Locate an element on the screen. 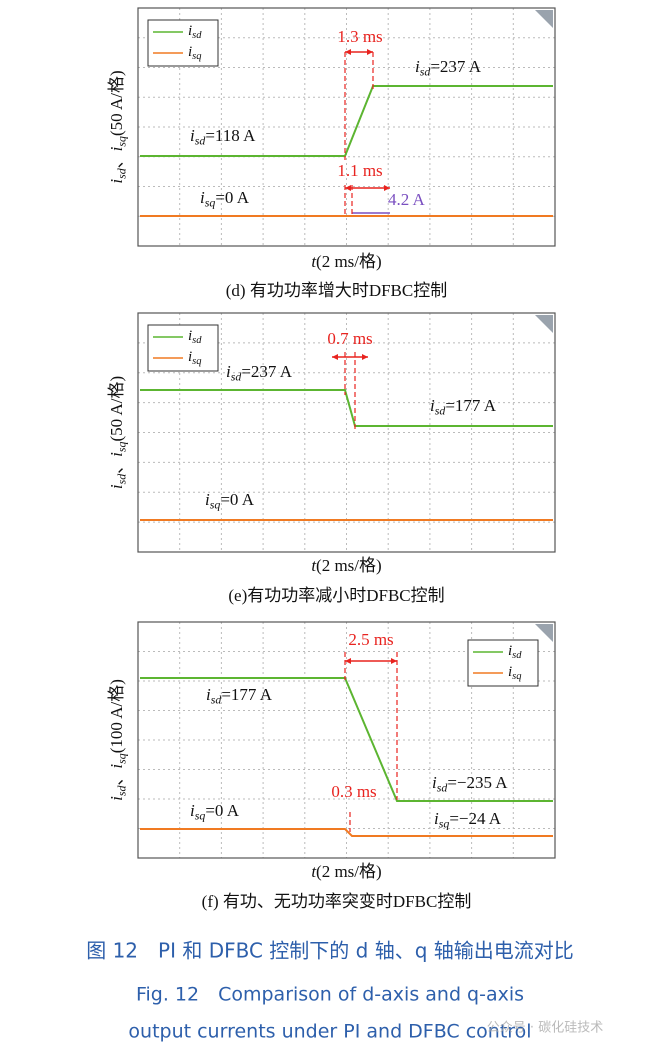  annotation: isd=−235 A is located at coordinates (470, 783).